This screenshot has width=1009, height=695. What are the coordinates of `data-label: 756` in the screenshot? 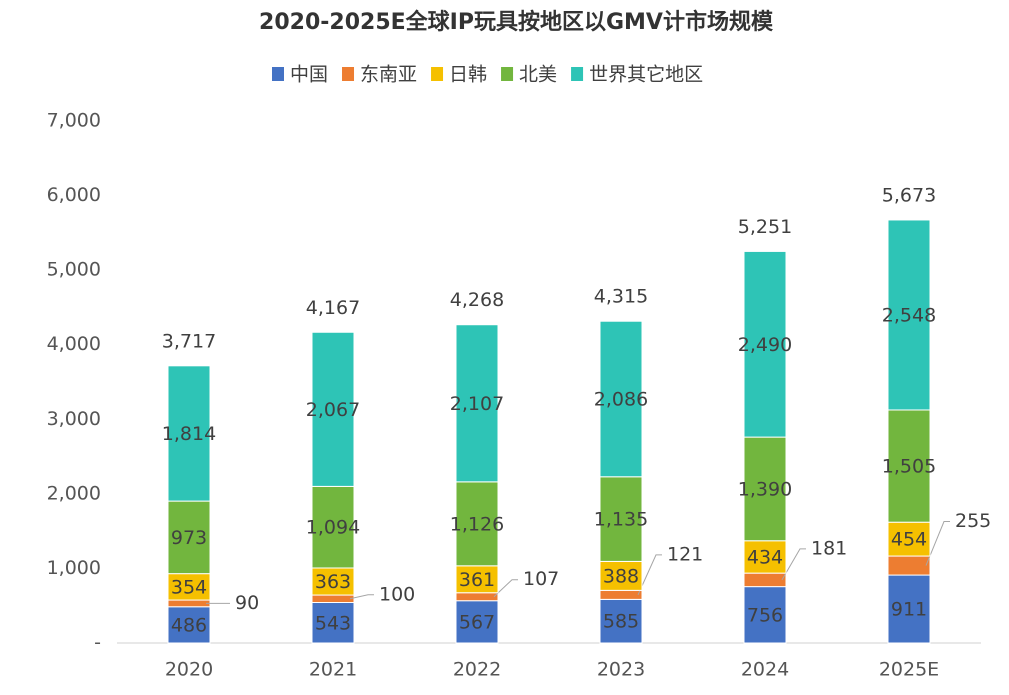 It's located at (765, 615).